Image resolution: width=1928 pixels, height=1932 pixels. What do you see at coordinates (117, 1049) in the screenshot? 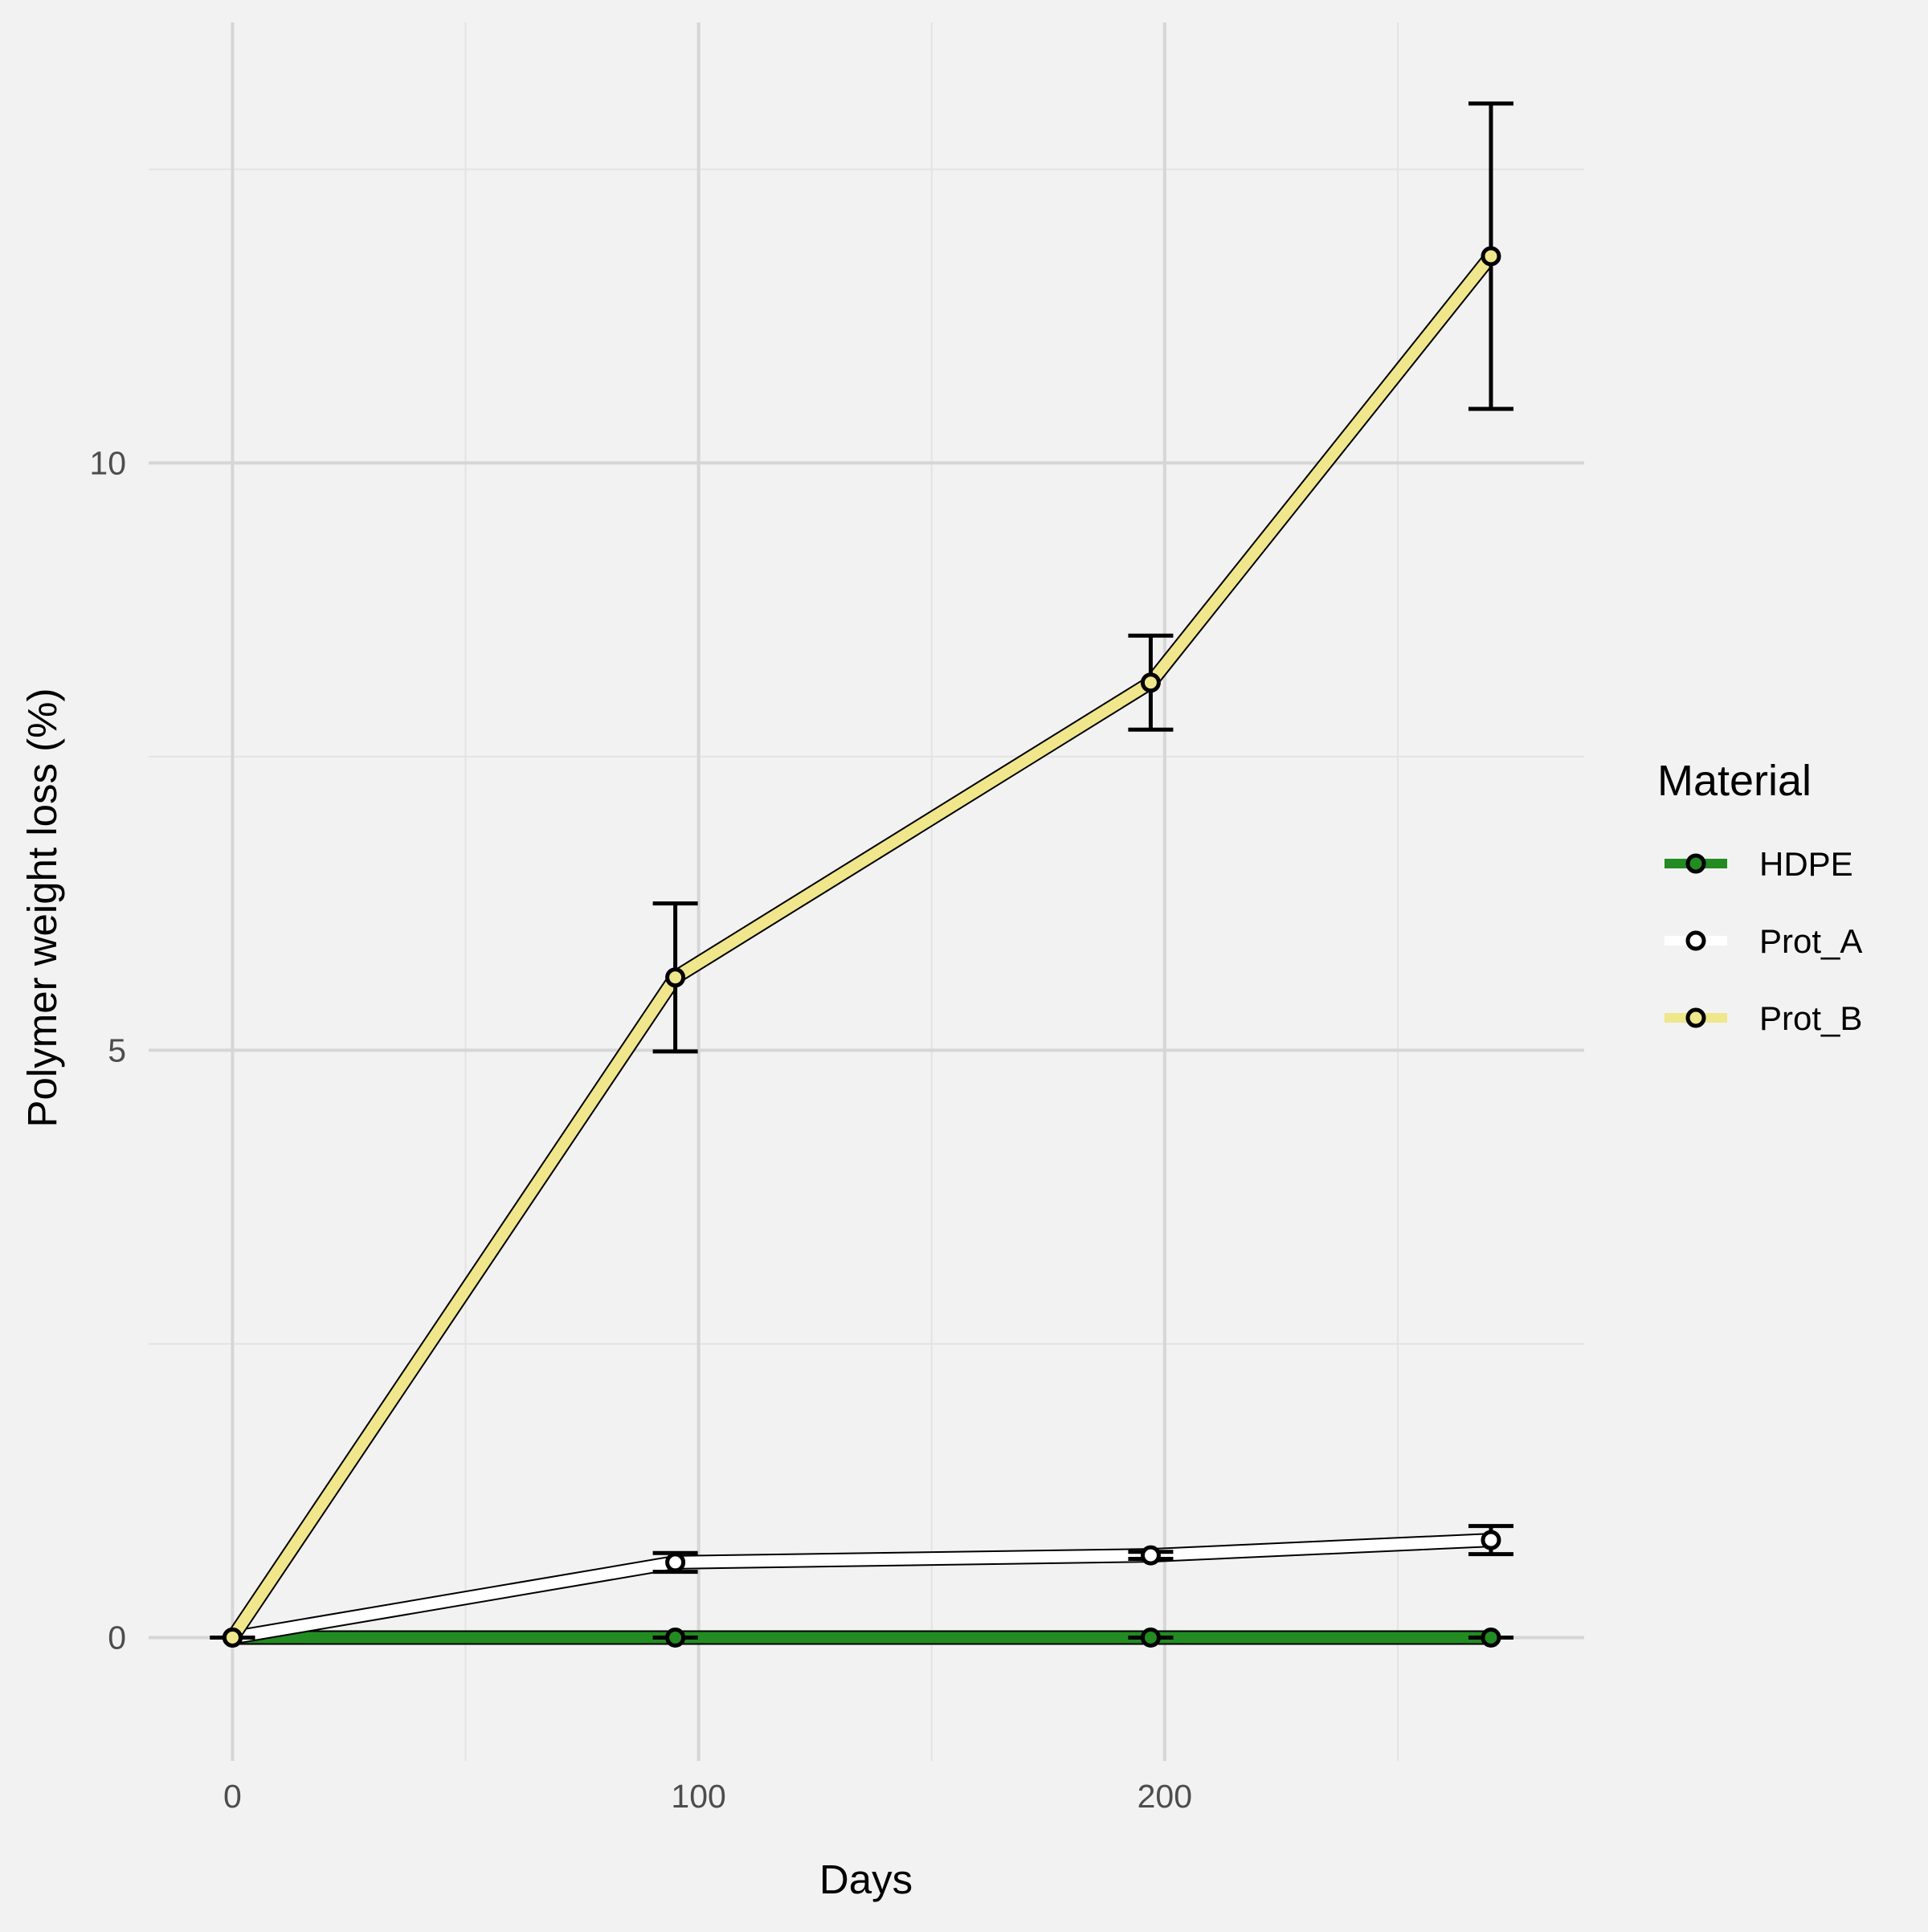
I see `y-tick-label: 5` at bounding box center [117, 1049].